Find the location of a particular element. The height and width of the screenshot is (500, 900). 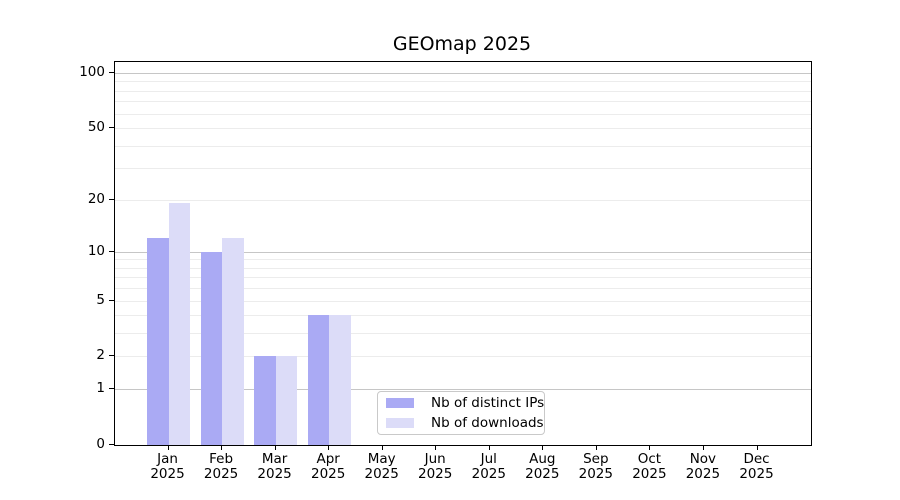

legend-item-downloads: Nb of downloads is located at coordinates (461, 423).